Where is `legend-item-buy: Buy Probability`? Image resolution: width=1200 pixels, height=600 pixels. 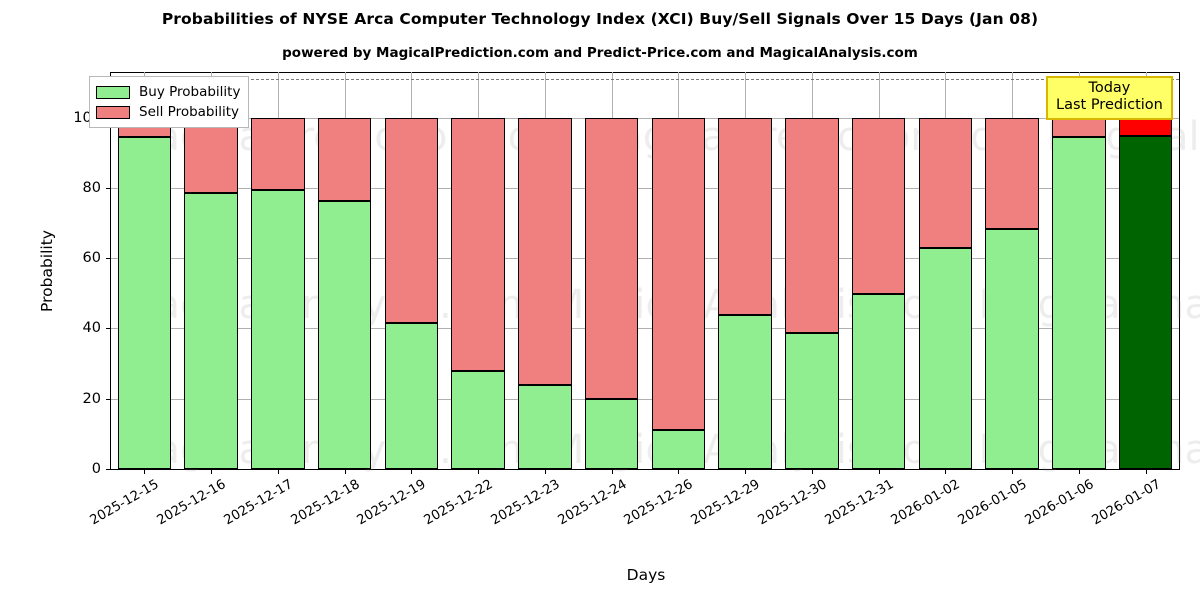
legend-item-buy: Buy Probability is located at coordinates (168, 92).